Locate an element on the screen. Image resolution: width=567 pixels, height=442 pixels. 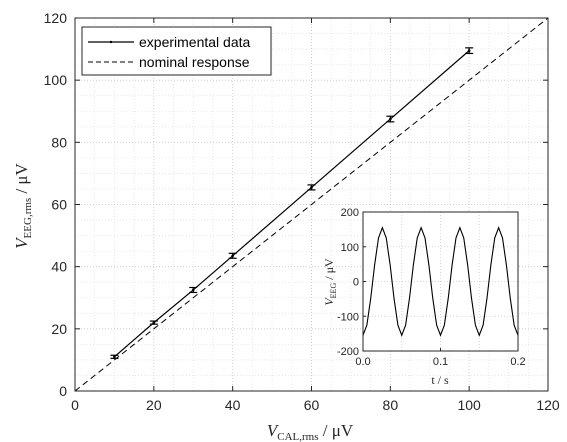
legend-box is located at coordinates (176, 51).